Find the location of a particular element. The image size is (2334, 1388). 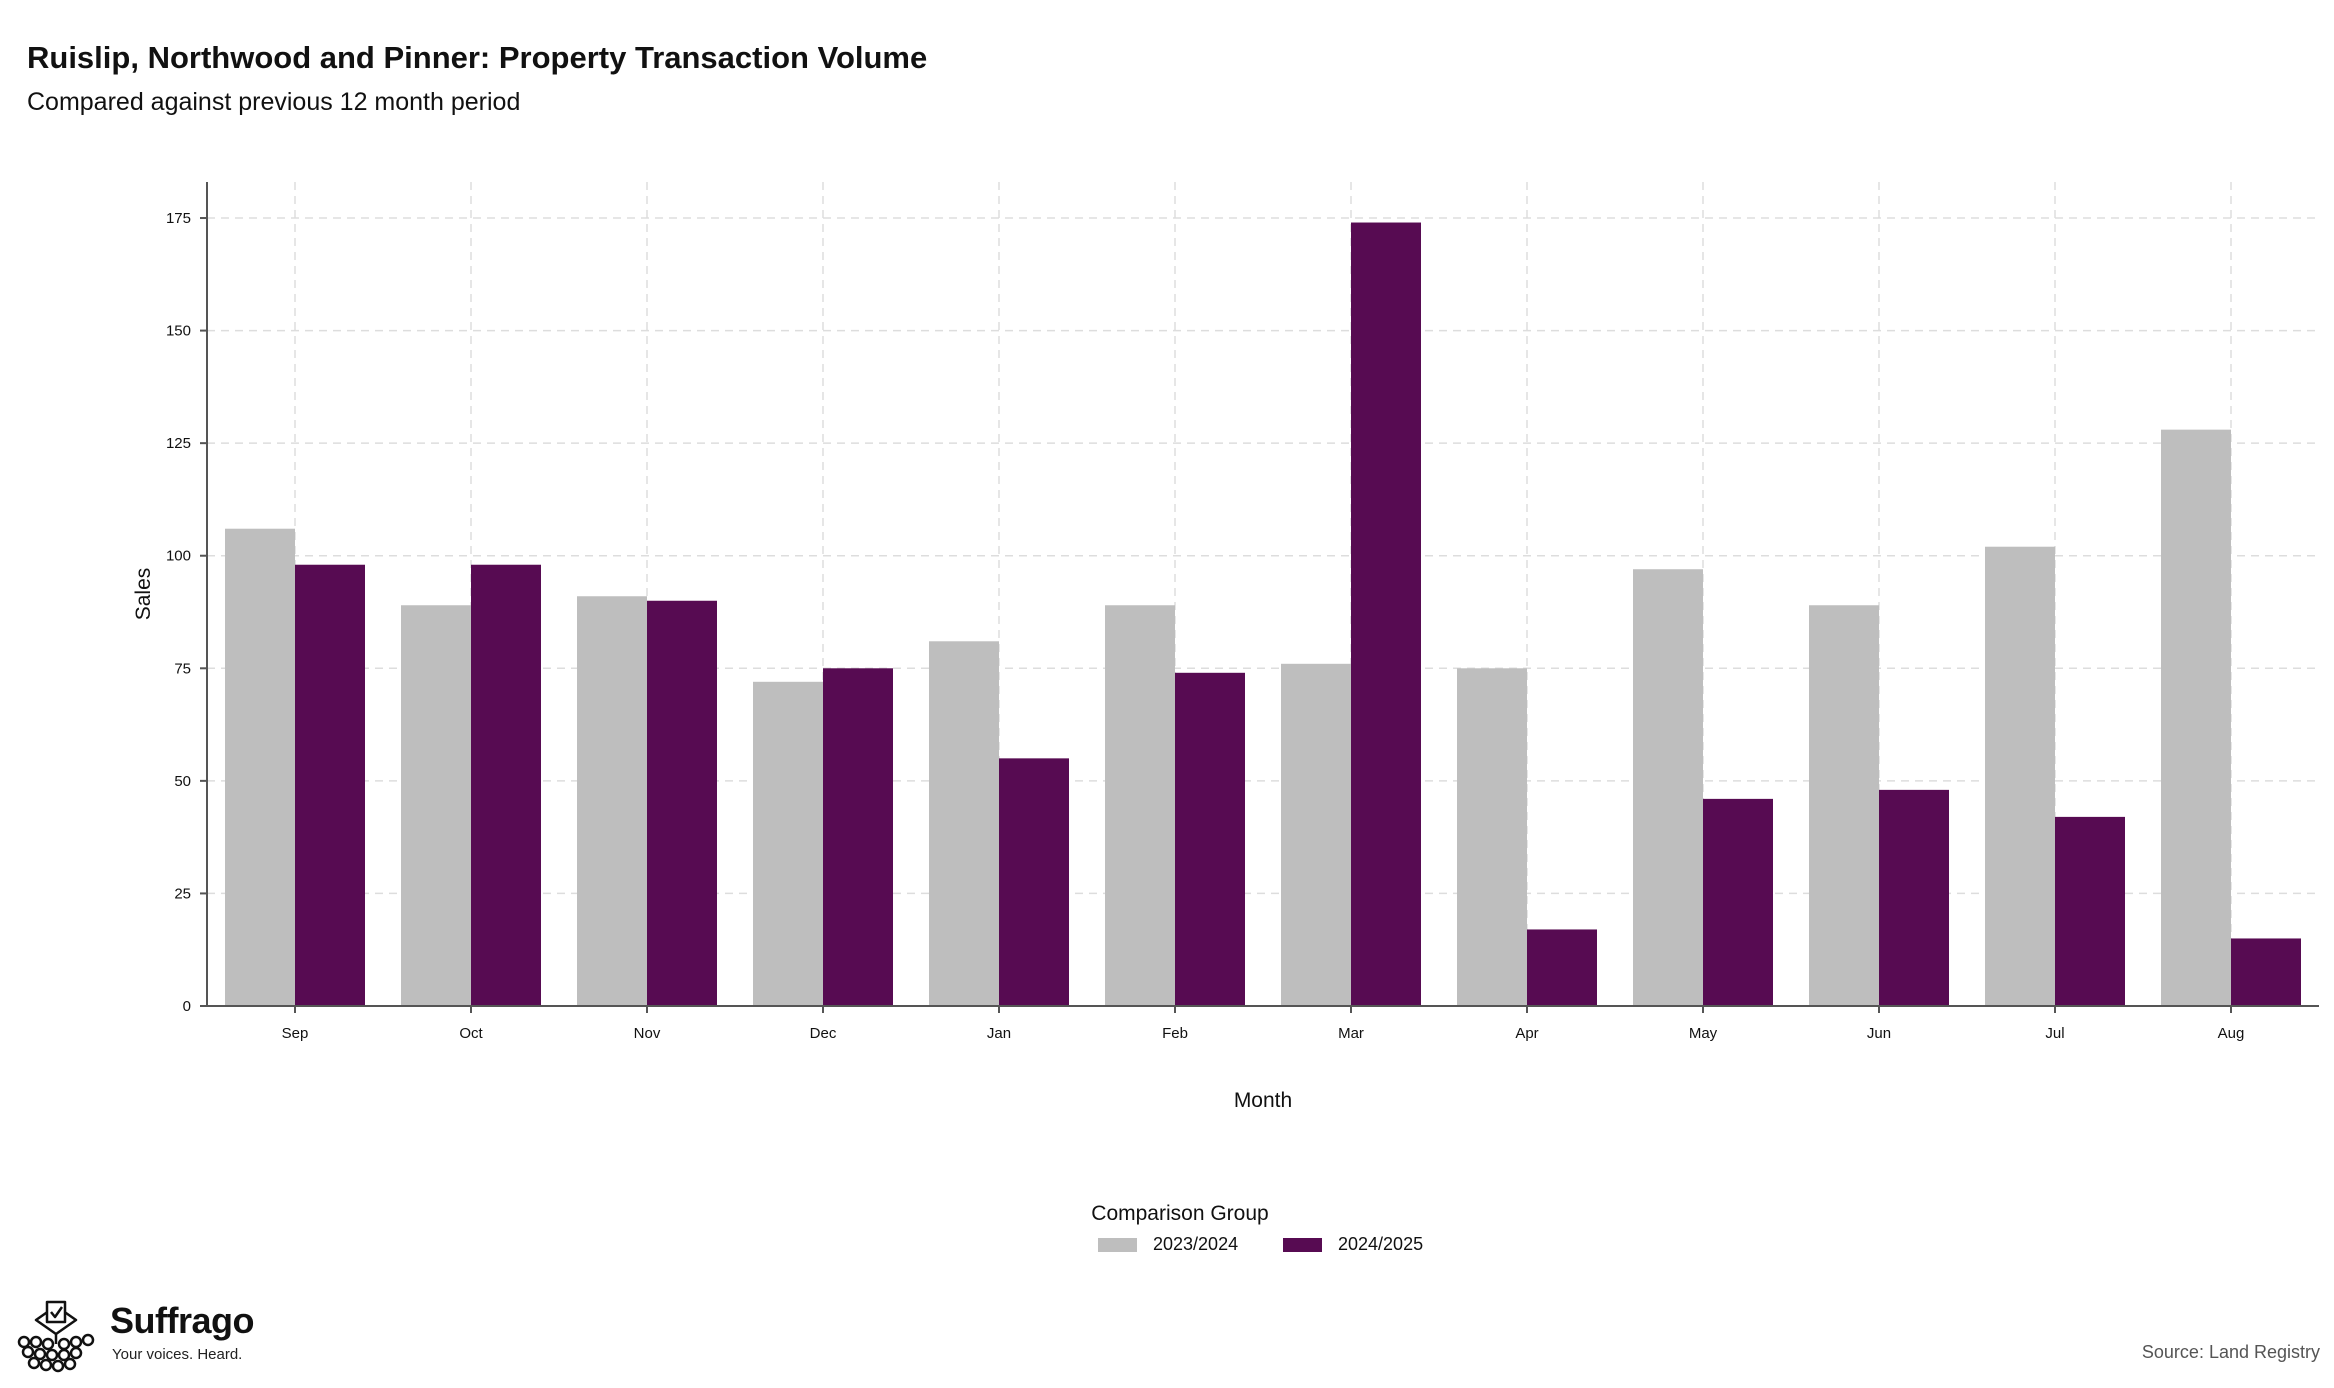

bar-2024-2025-mar is located at coordinates (1386, 614).